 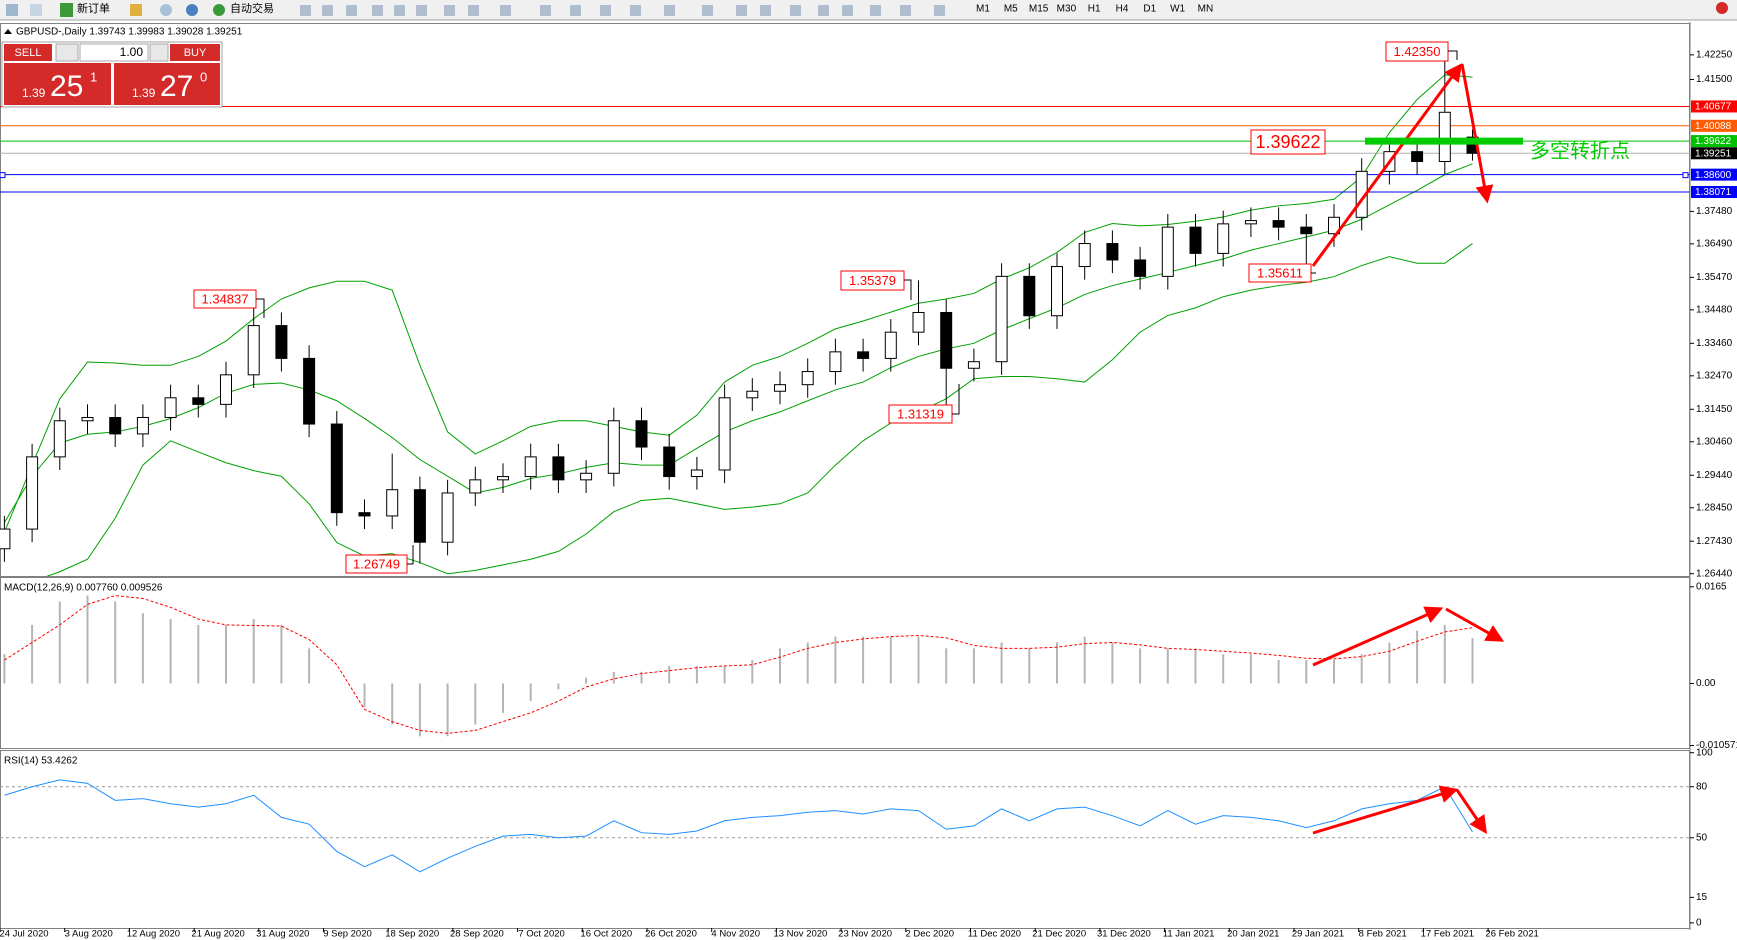 I want to click on timeframe-button: W1, so click(x=1177, y=9).